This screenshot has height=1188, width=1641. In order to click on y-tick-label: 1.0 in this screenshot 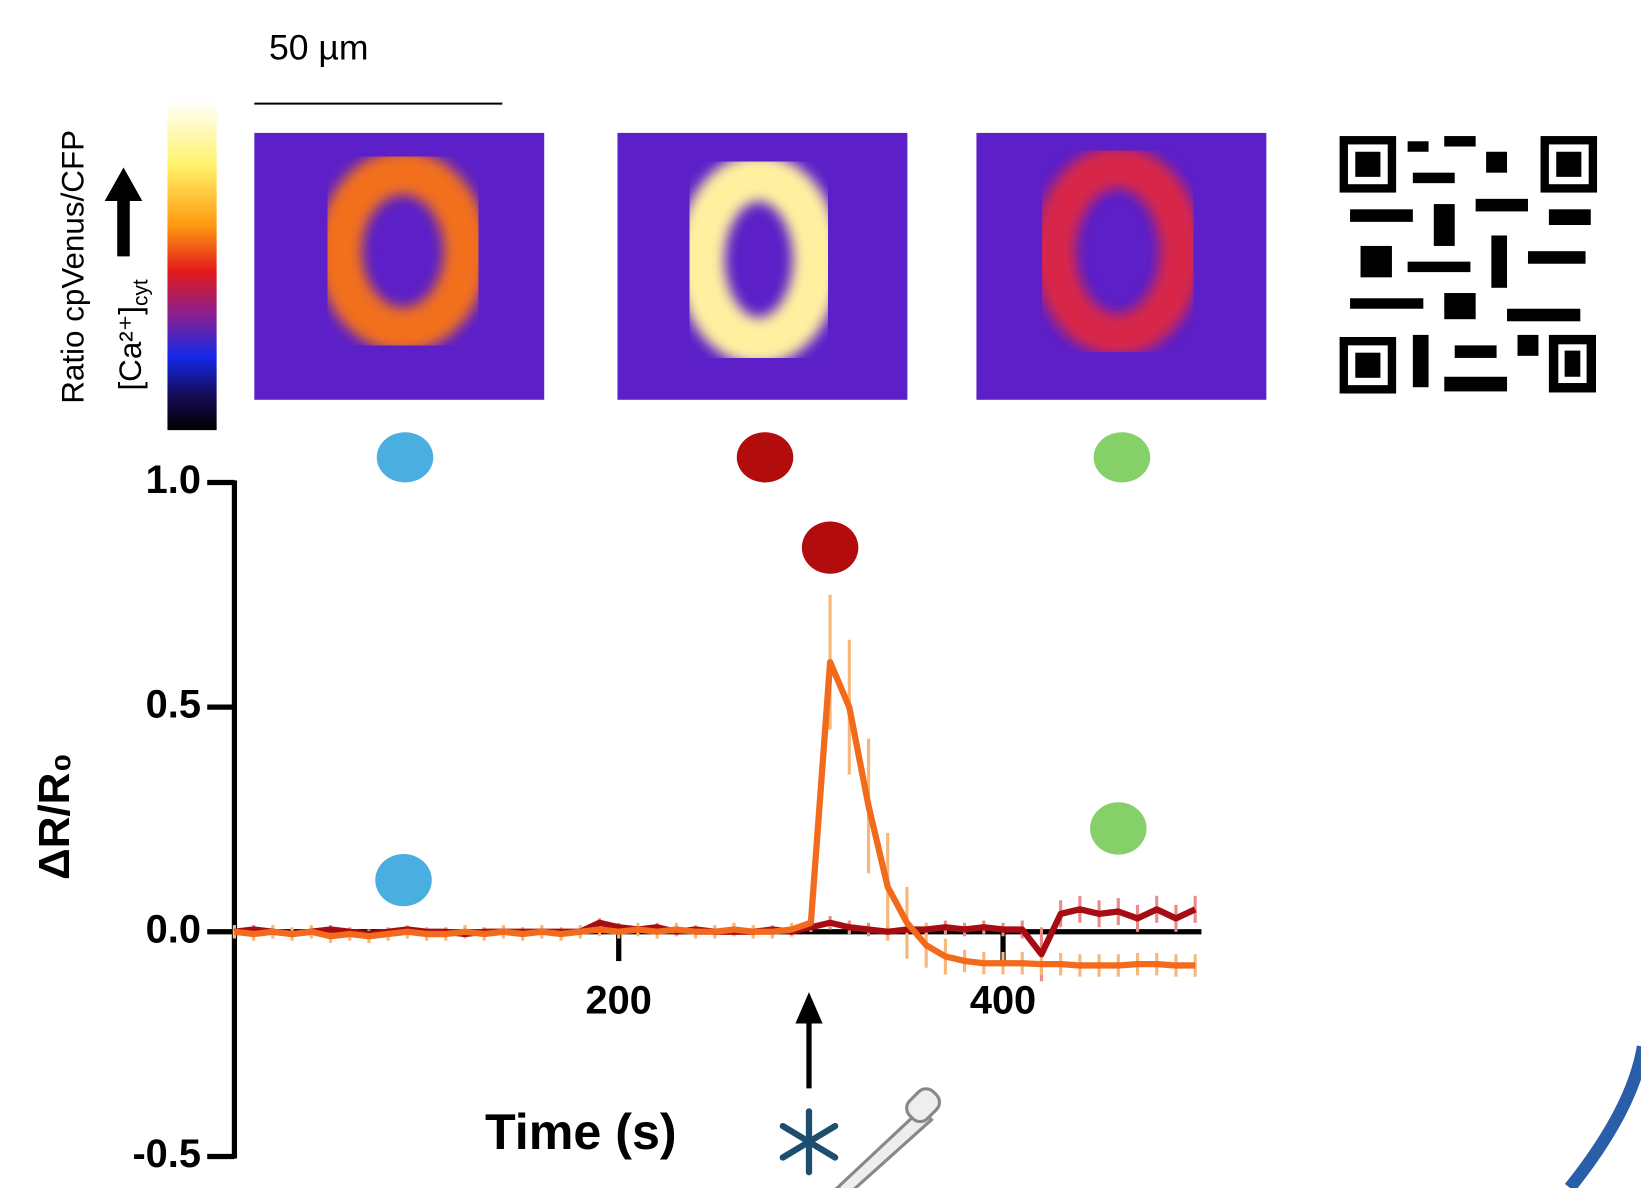, I will do `click(173, 480)`.